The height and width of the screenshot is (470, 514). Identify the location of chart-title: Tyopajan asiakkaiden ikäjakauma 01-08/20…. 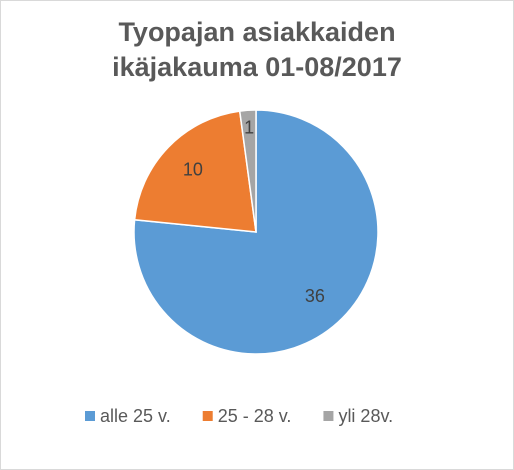
(257, 49).